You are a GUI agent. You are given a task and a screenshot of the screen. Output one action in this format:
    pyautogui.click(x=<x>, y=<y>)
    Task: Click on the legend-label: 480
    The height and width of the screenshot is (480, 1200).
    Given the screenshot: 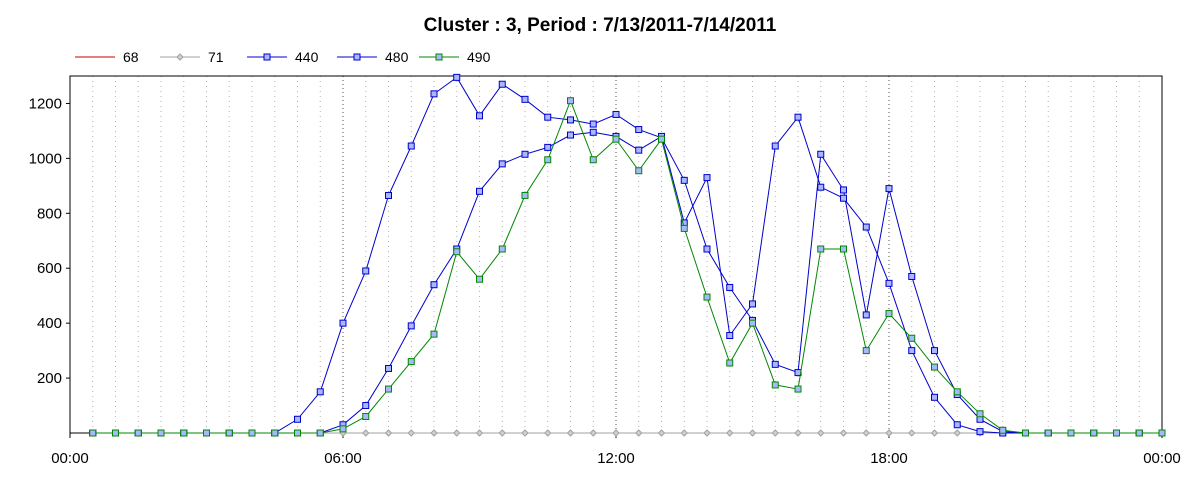 What is the action you would take?
    pyautogui.click(x=397, y=57)
    